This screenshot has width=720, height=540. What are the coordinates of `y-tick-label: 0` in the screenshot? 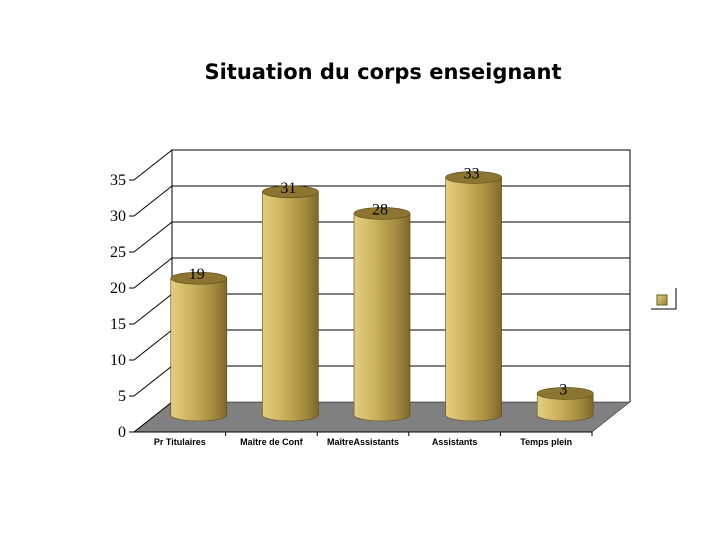 It's located at (122, 432).